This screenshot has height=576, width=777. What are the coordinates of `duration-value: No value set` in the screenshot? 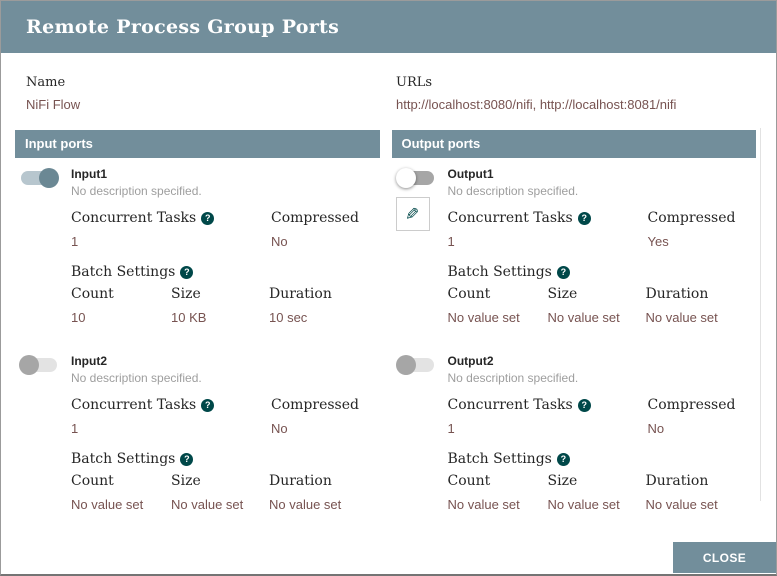 It's located at (305, 504).